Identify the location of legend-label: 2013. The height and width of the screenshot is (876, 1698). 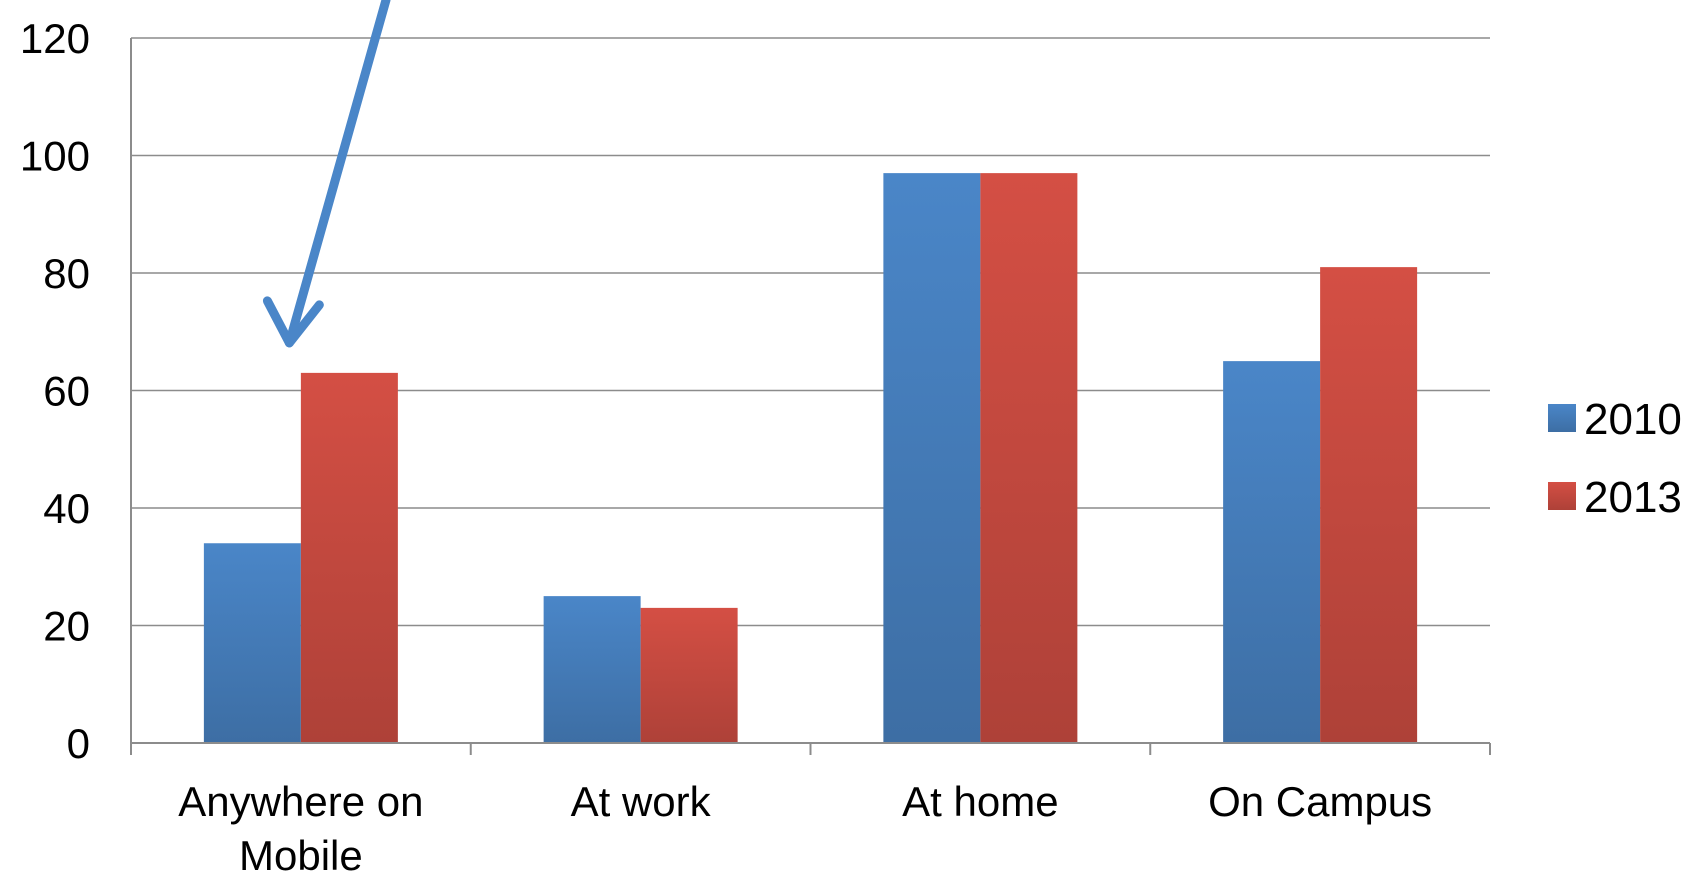
(1633, 497).